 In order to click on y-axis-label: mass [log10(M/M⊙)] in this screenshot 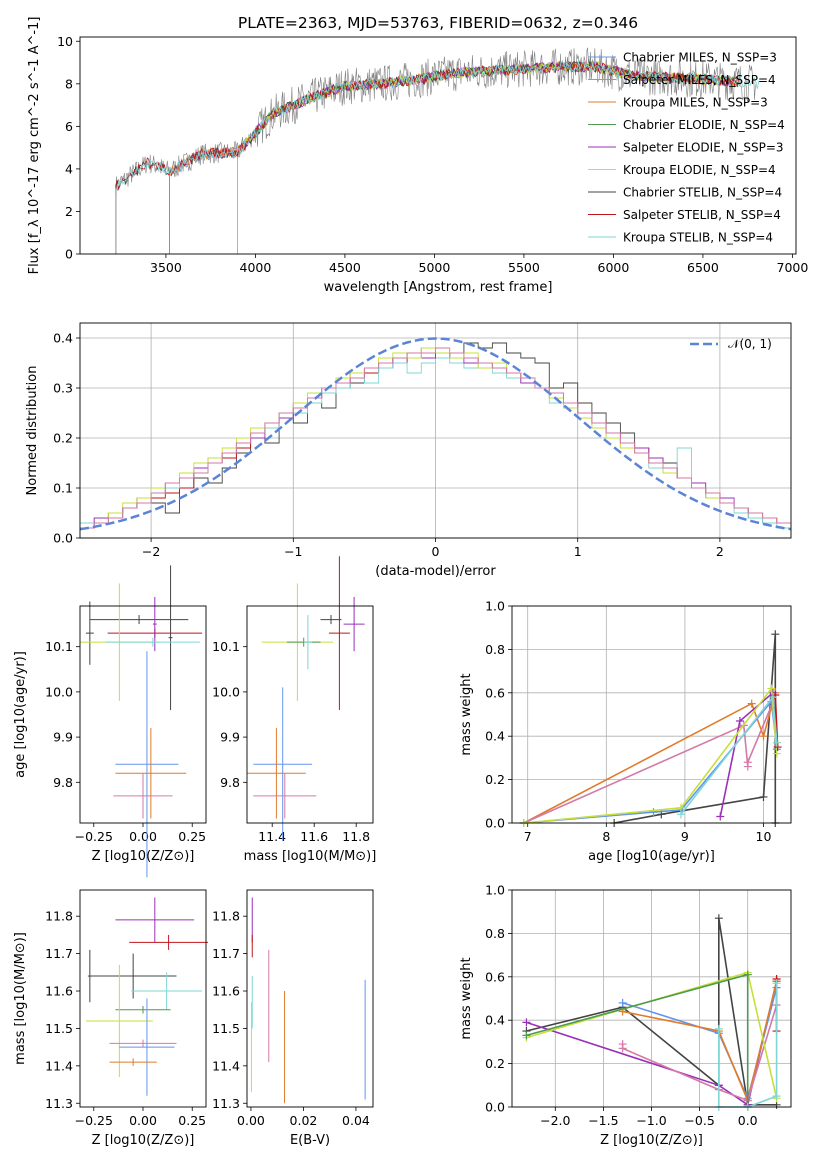, I will do `click(20, 998)`.